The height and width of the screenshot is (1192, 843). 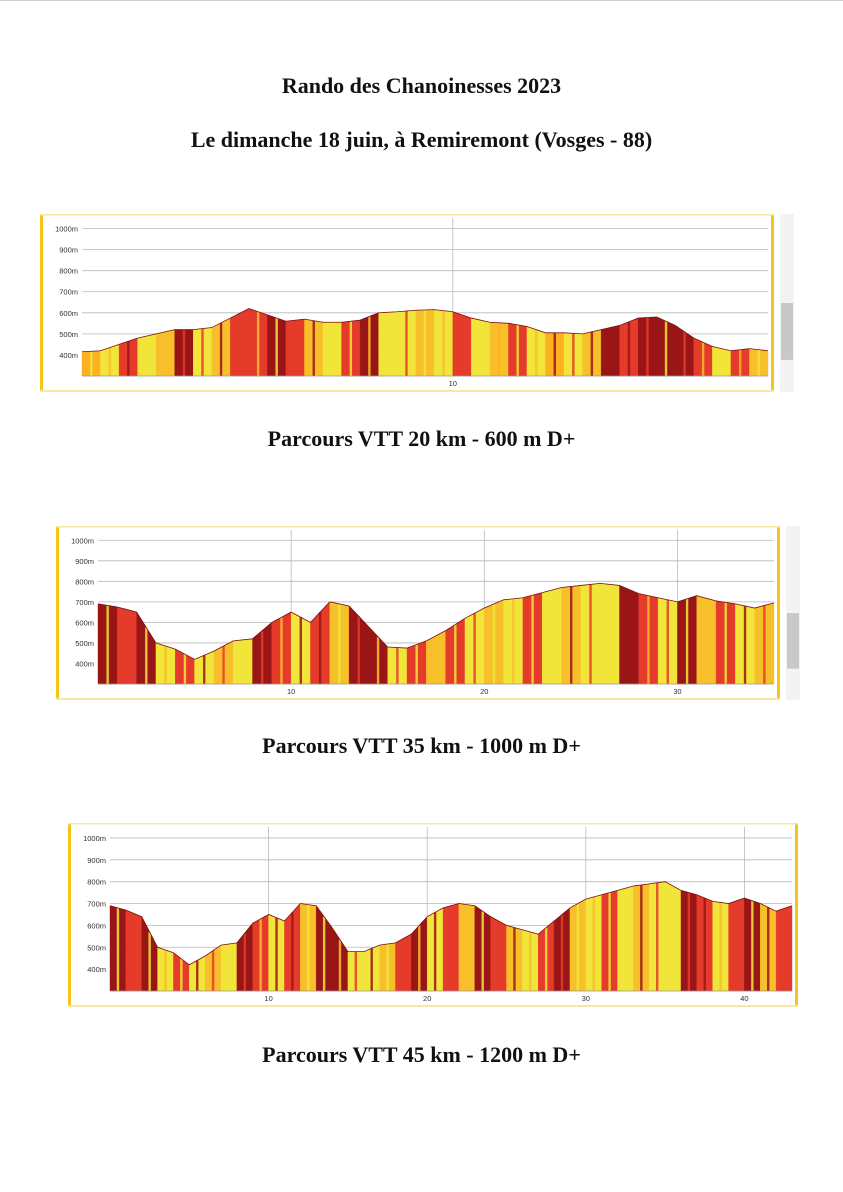 What do you see at coordinates (421, 0) in the screenshot?
I see `top-border` at bounding box center [421, 0].